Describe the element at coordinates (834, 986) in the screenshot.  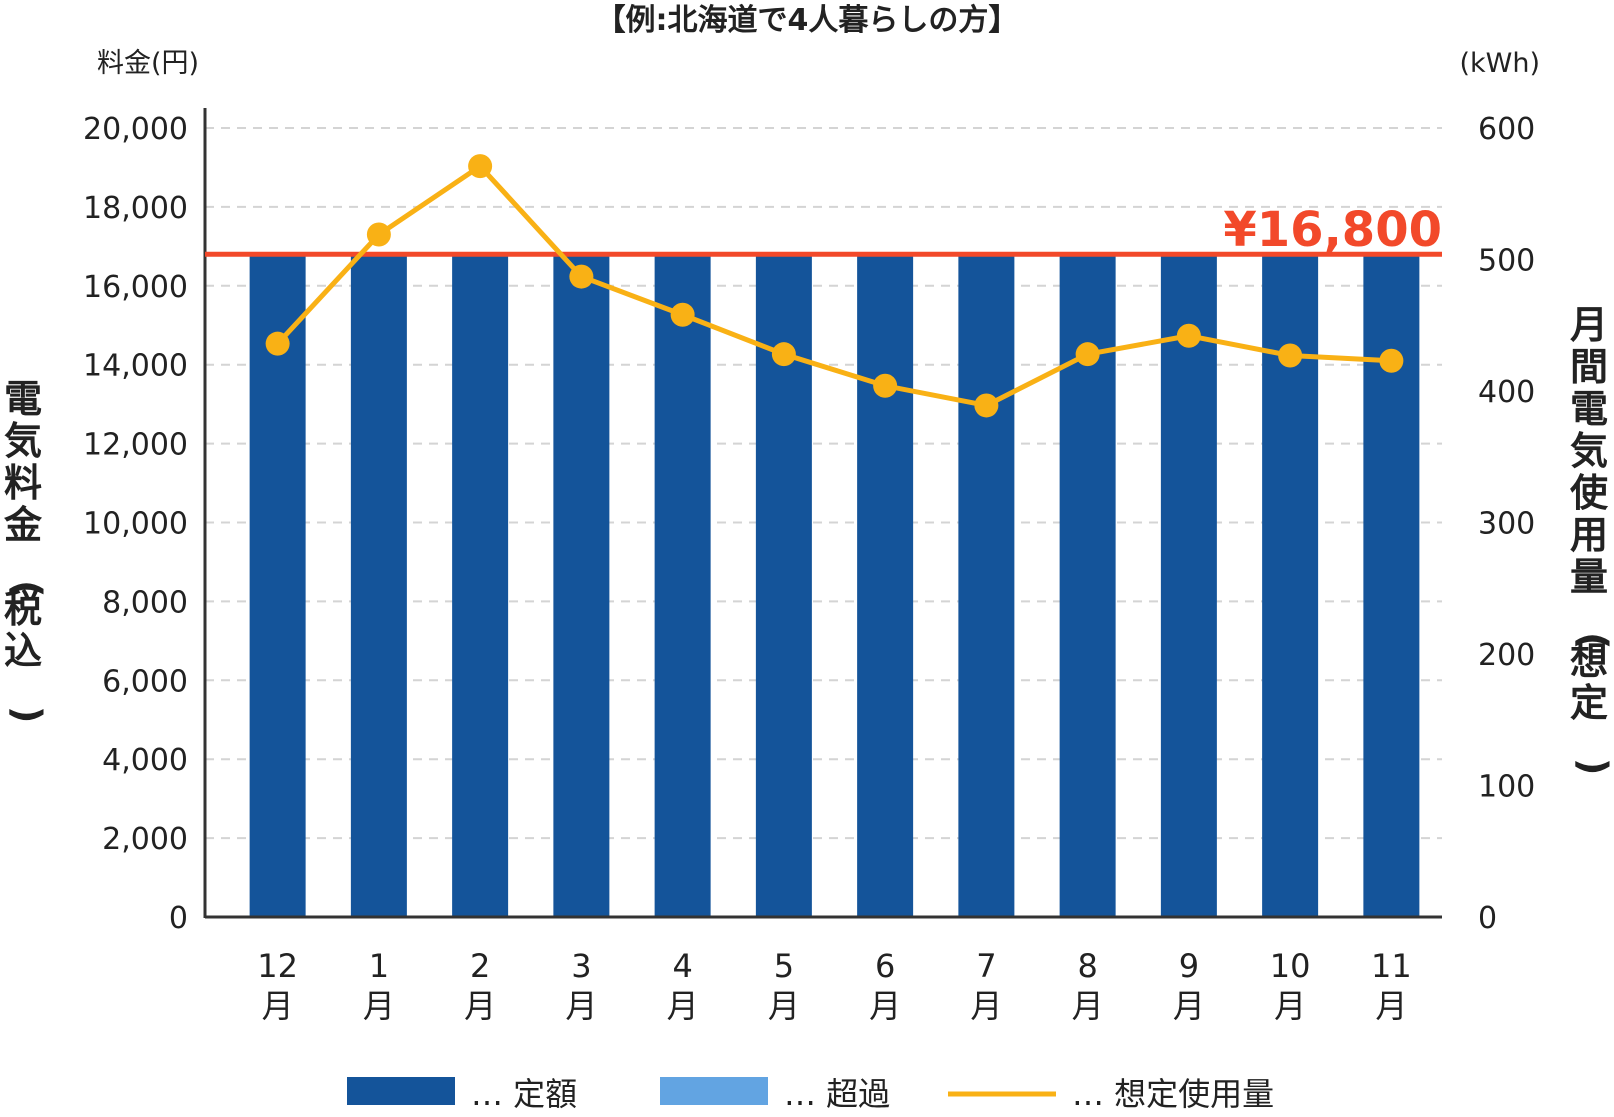
I see `x-tick-labels: 12 月 1 月 2 月 3 月 4 月 5 月 6 月 7 月 8 月 9 月 10 月 11 月` at that location.